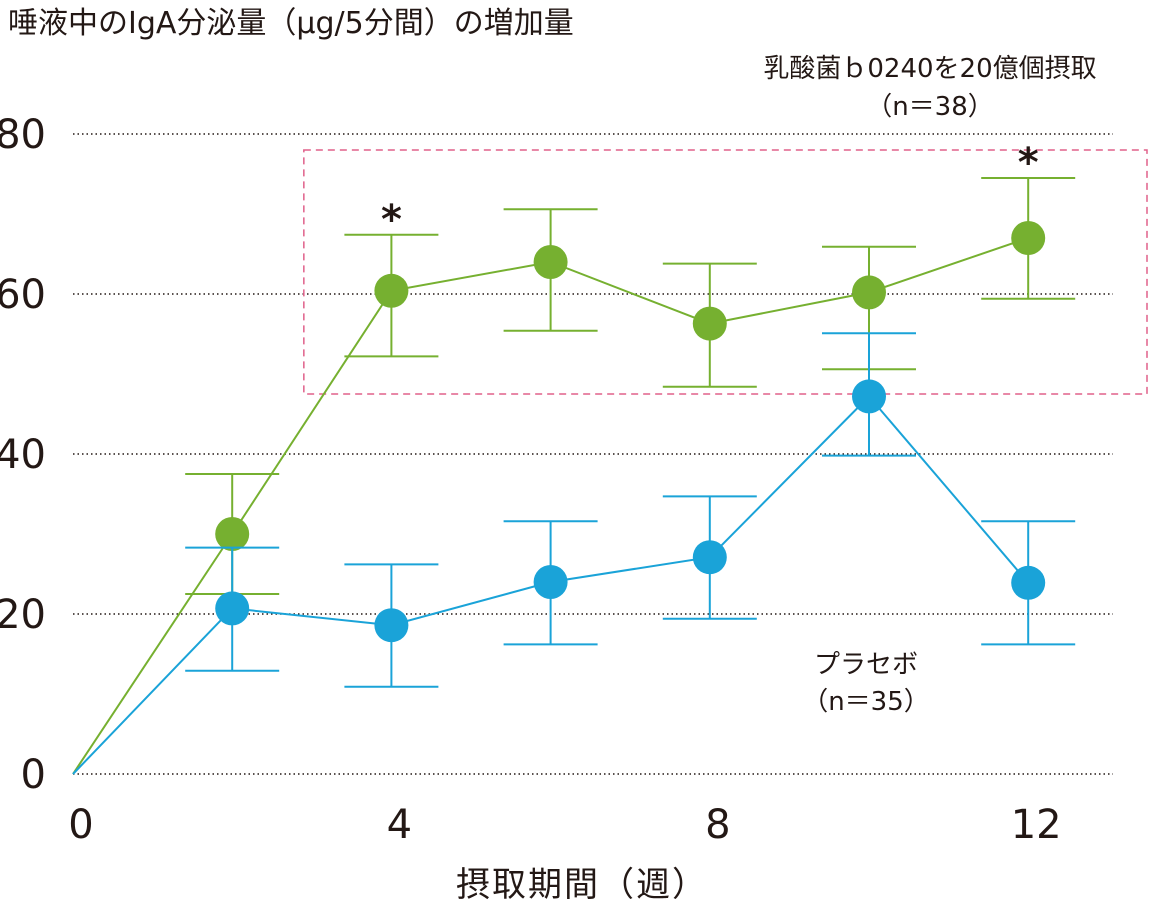 Image resolution: width=1150 pixels, height=908 pixels. Describe the element at coordinates (23, 135) in the screenshot. I see `y-tick-label: 80` at that location.